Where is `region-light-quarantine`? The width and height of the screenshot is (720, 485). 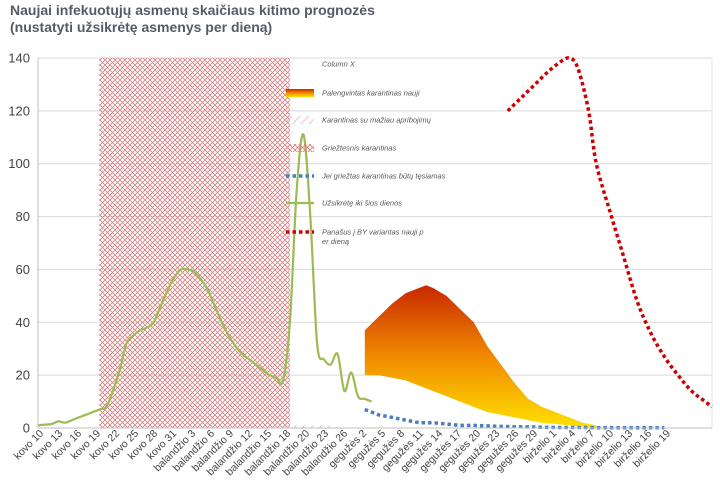
region-light-quarantine is located at coordinates (313, 426).